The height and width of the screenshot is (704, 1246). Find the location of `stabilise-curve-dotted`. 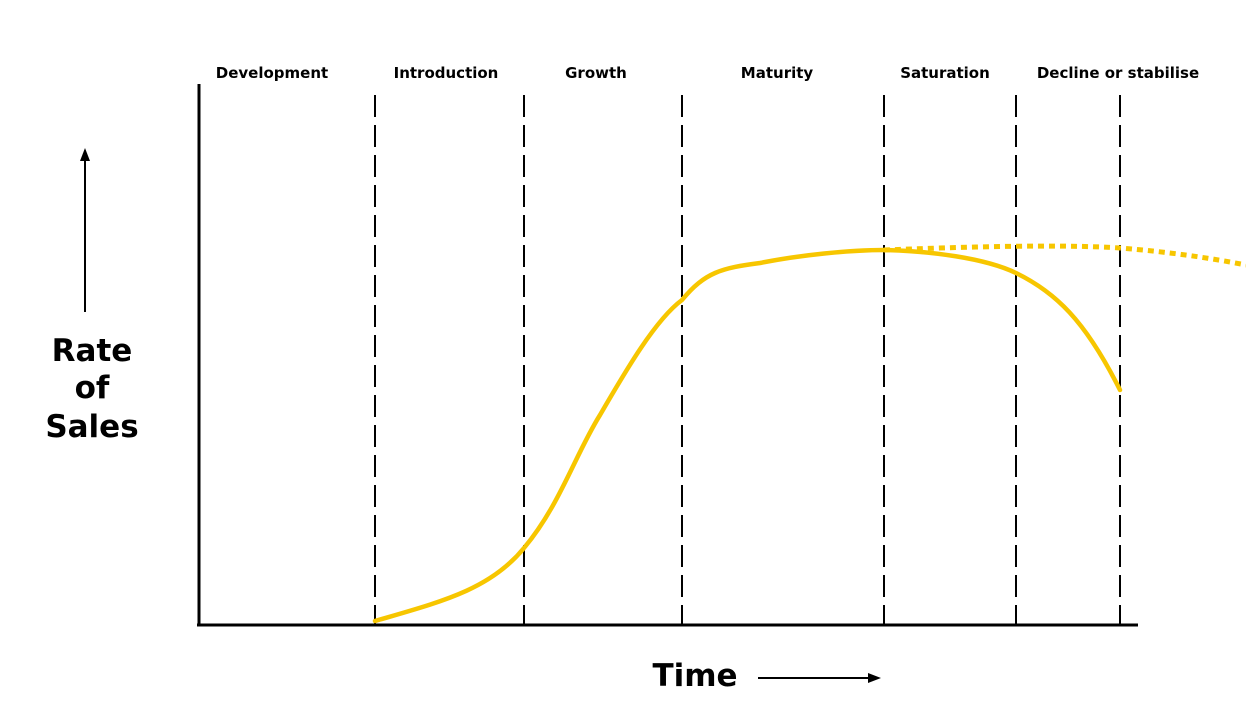

stabilise-curve-dotted is located at coordinates (1064, 255).